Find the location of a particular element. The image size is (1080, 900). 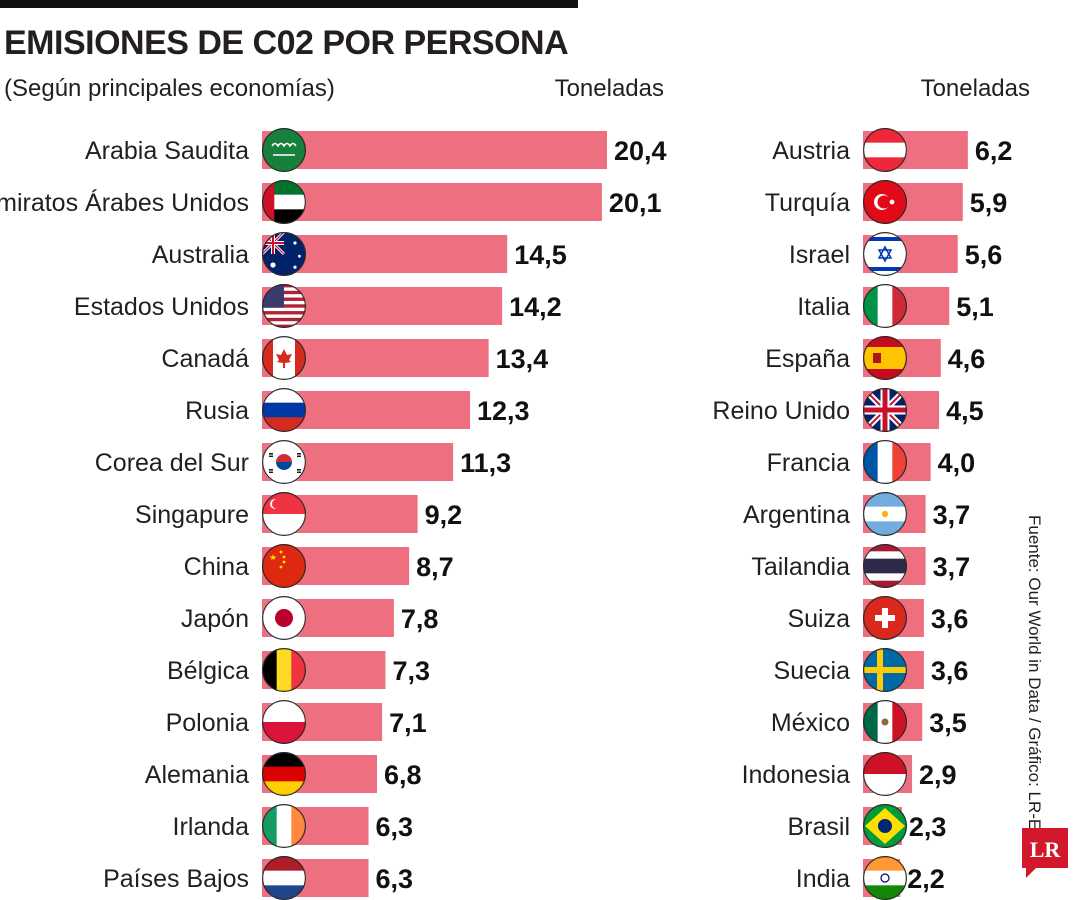

chart-subtitle: (Según principales economías) is located at coordinates (169, 88).